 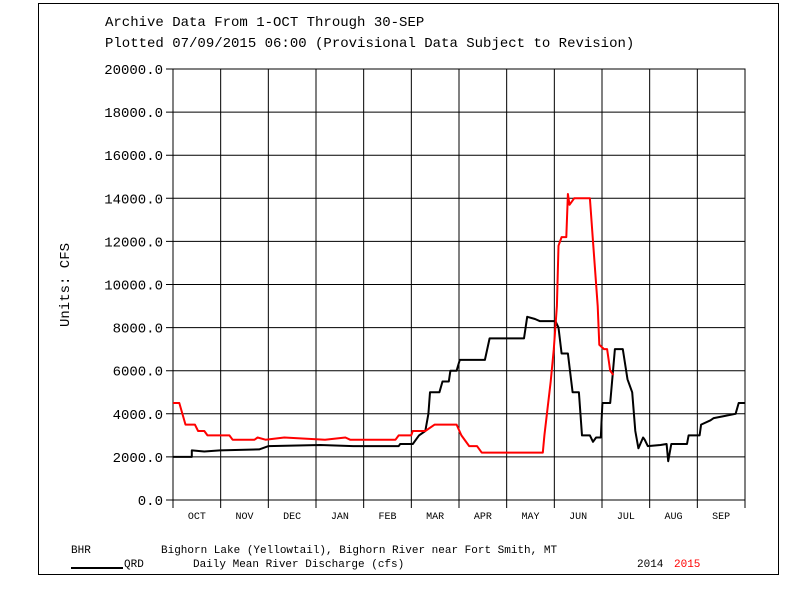 I want to click on x-tick-label-jul: JUL, so click(x=626, y=517).